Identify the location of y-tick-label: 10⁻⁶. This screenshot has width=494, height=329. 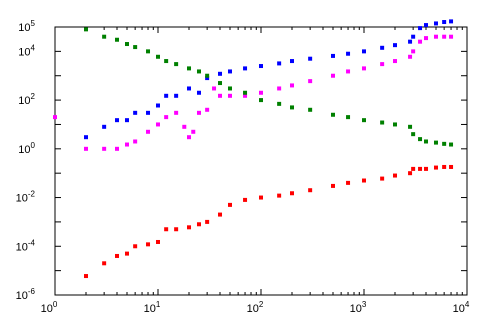
(26, 294).